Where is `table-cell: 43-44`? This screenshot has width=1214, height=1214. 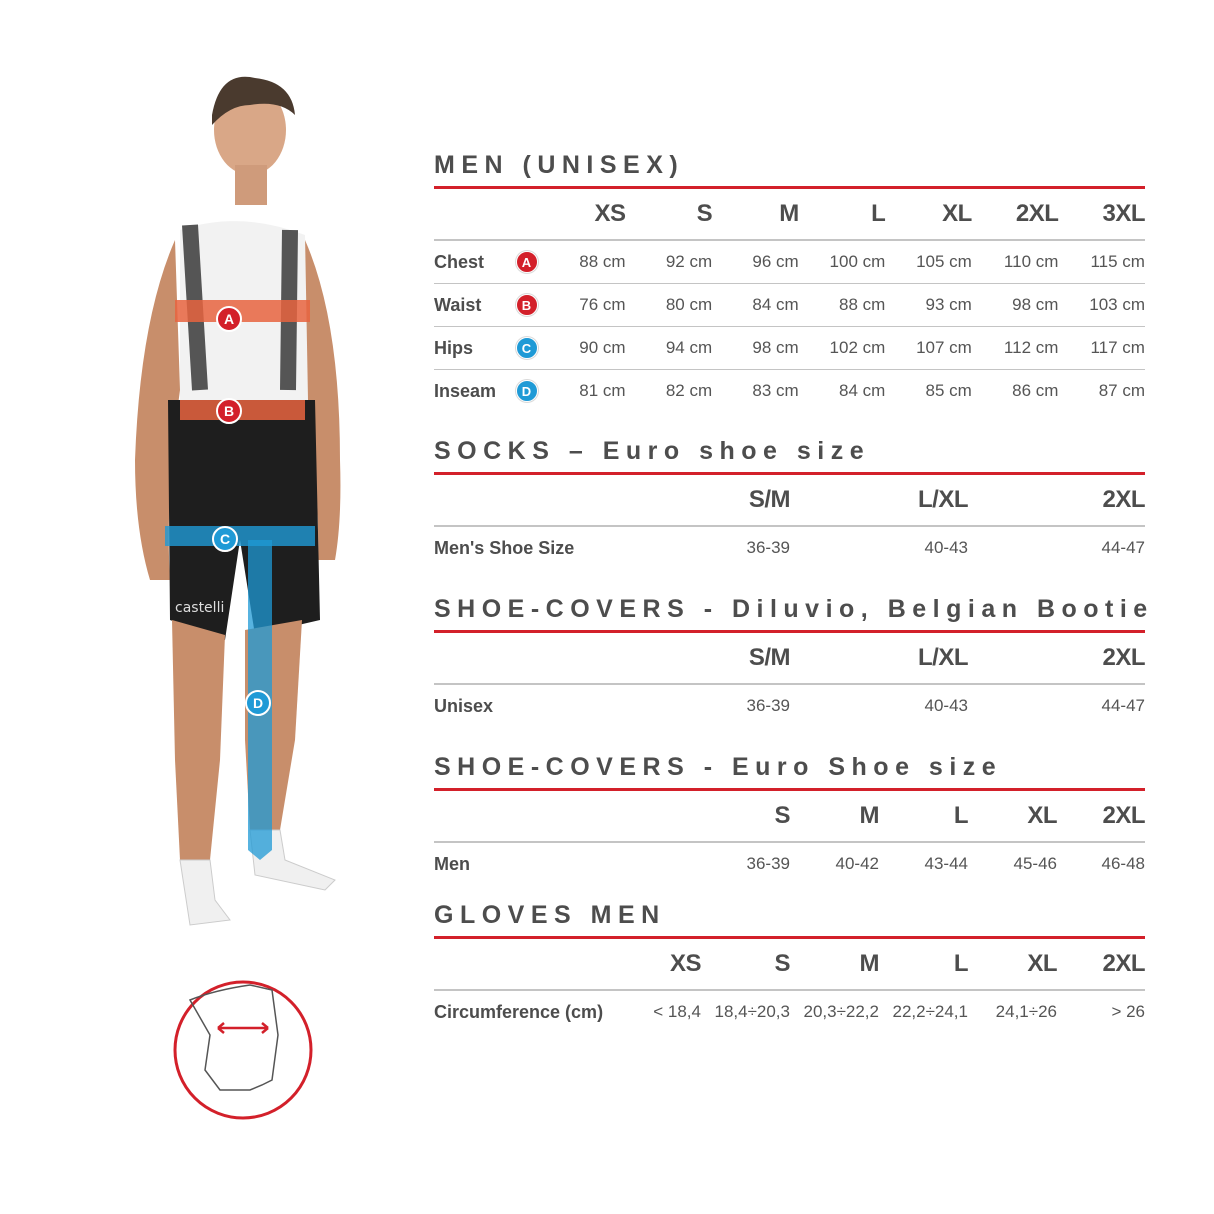 table-cell: 43-44 is located at coordinates (946, 863).